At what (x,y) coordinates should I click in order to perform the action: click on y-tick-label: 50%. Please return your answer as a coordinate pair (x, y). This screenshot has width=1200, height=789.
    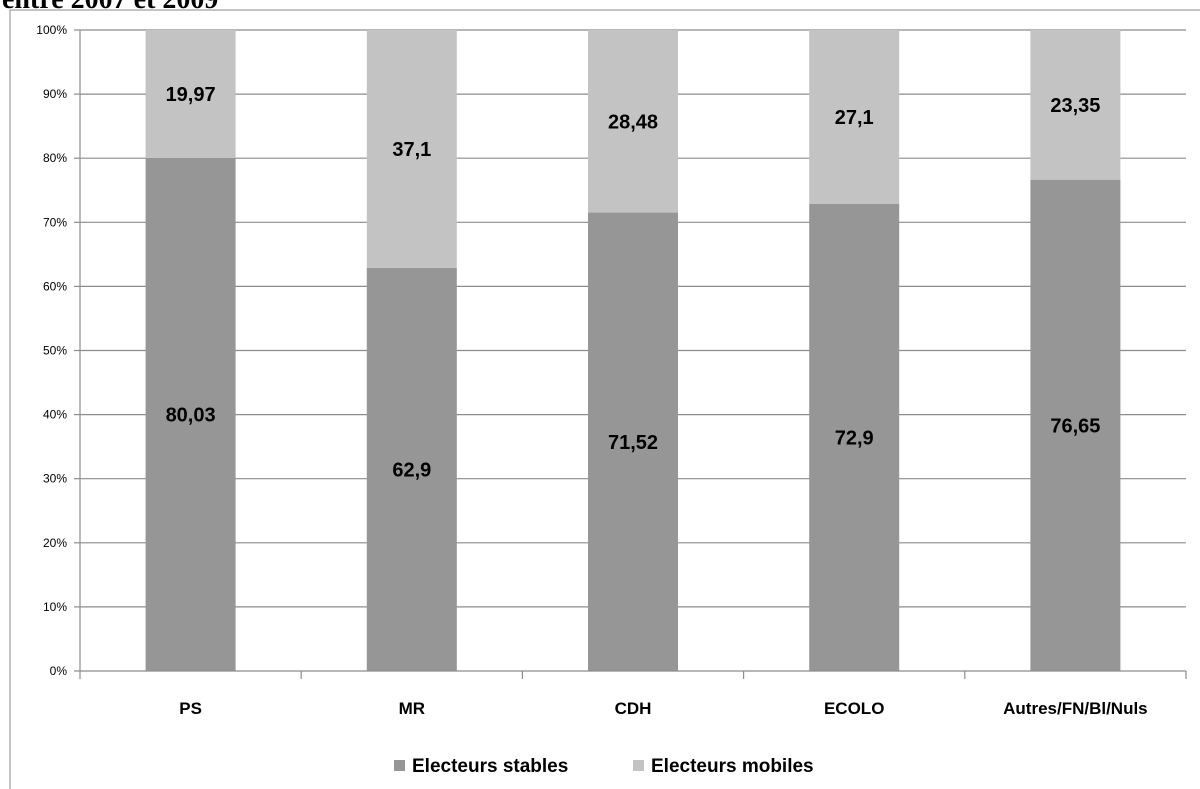
    Looking at the image, I should click on (55, 351).